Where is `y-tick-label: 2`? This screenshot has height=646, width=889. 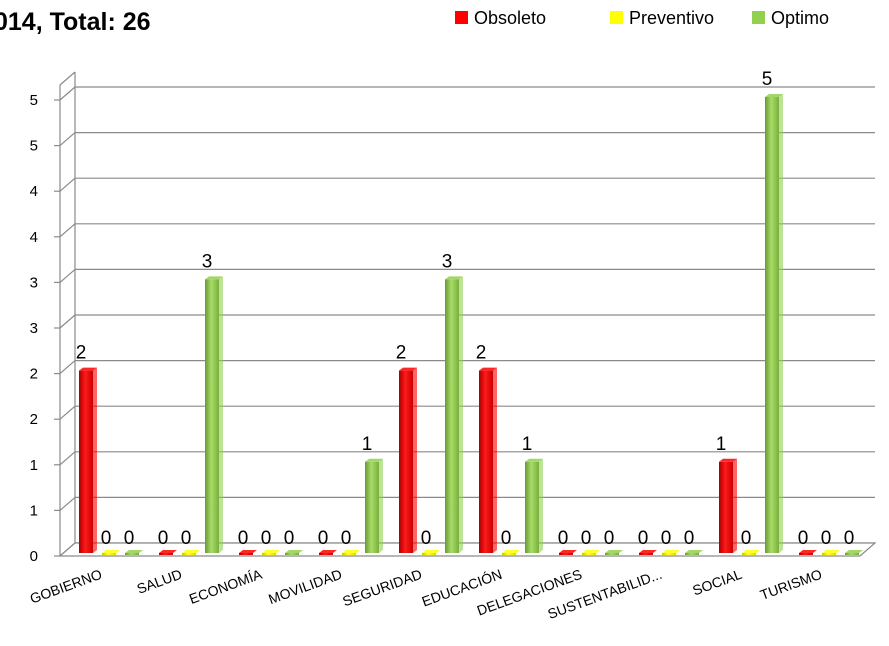 y-tick-label: 2 is located at coordinates (34, 374).